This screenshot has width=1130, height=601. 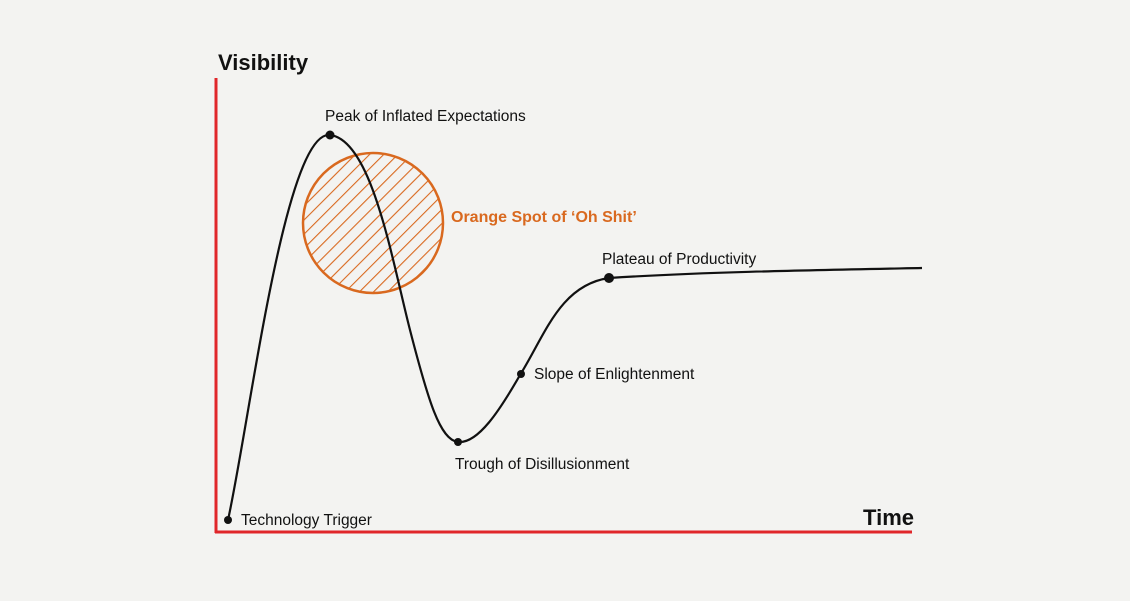 I want to click on trough-point, so click(x=458, y=442).